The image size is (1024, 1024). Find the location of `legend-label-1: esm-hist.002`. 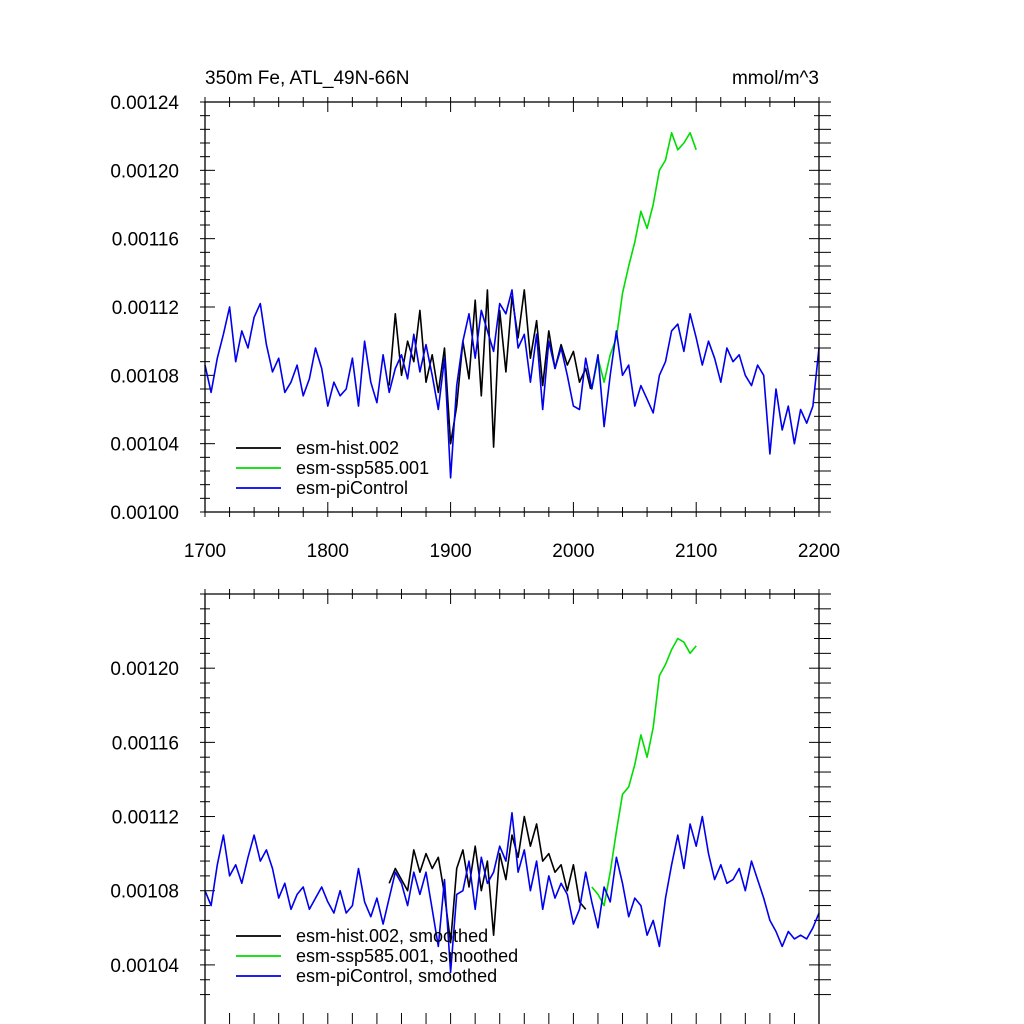

legend-label-1: esm-hist.002 is located at coordinates (347, 448).